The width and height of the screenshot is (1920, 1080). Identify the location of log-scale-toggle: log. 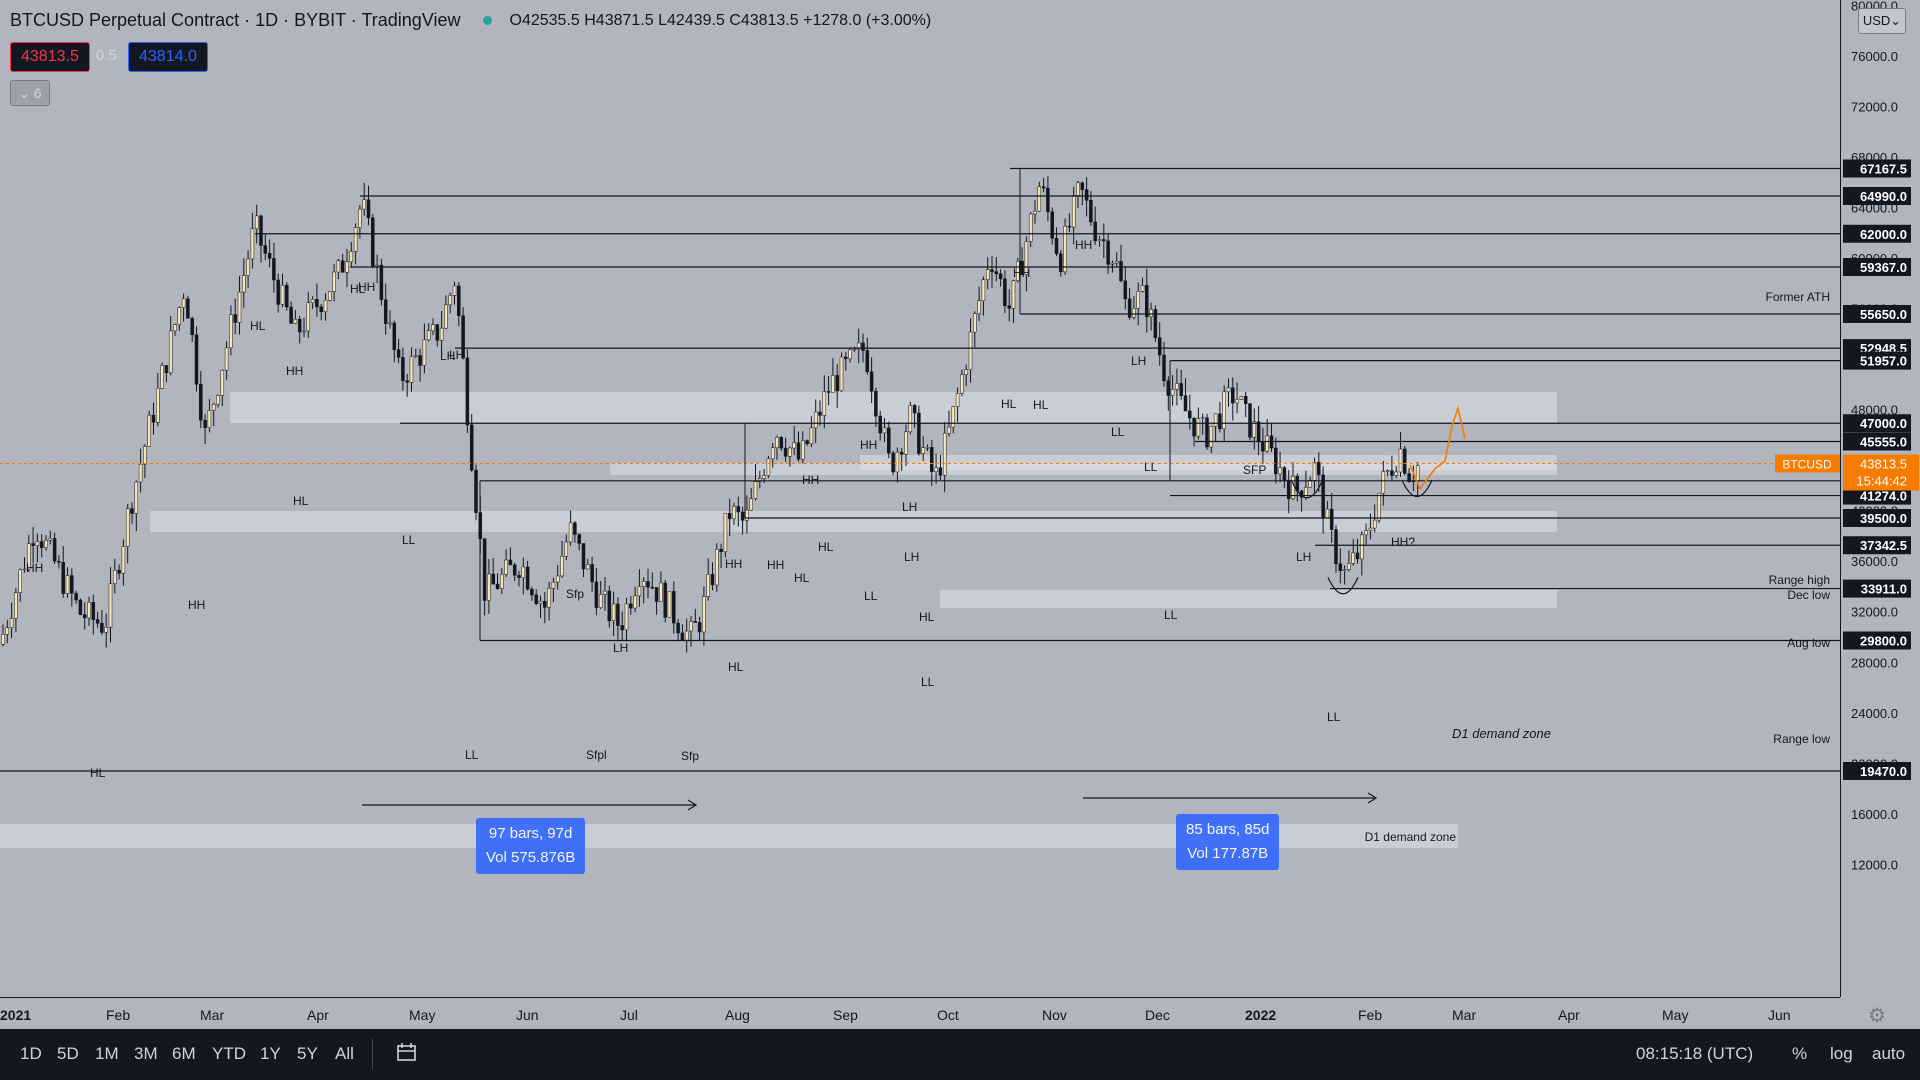
(1841, 1053).